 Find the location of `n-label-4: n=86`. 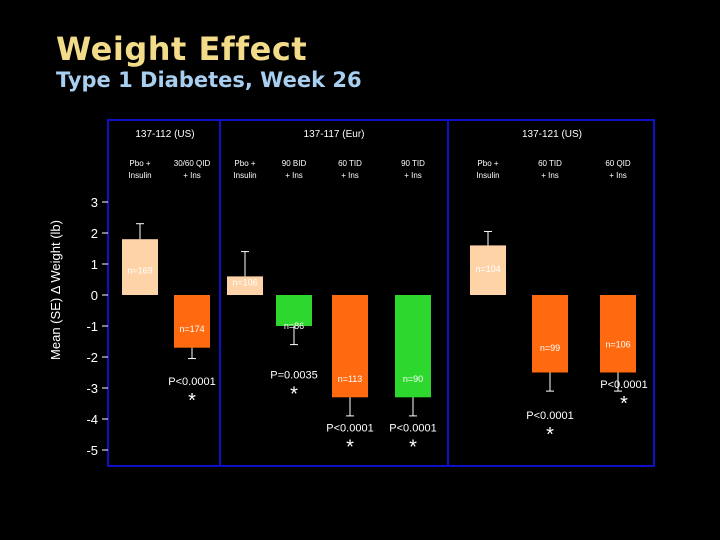

n-label-4: n=86 is located at coordinates (294, 326).